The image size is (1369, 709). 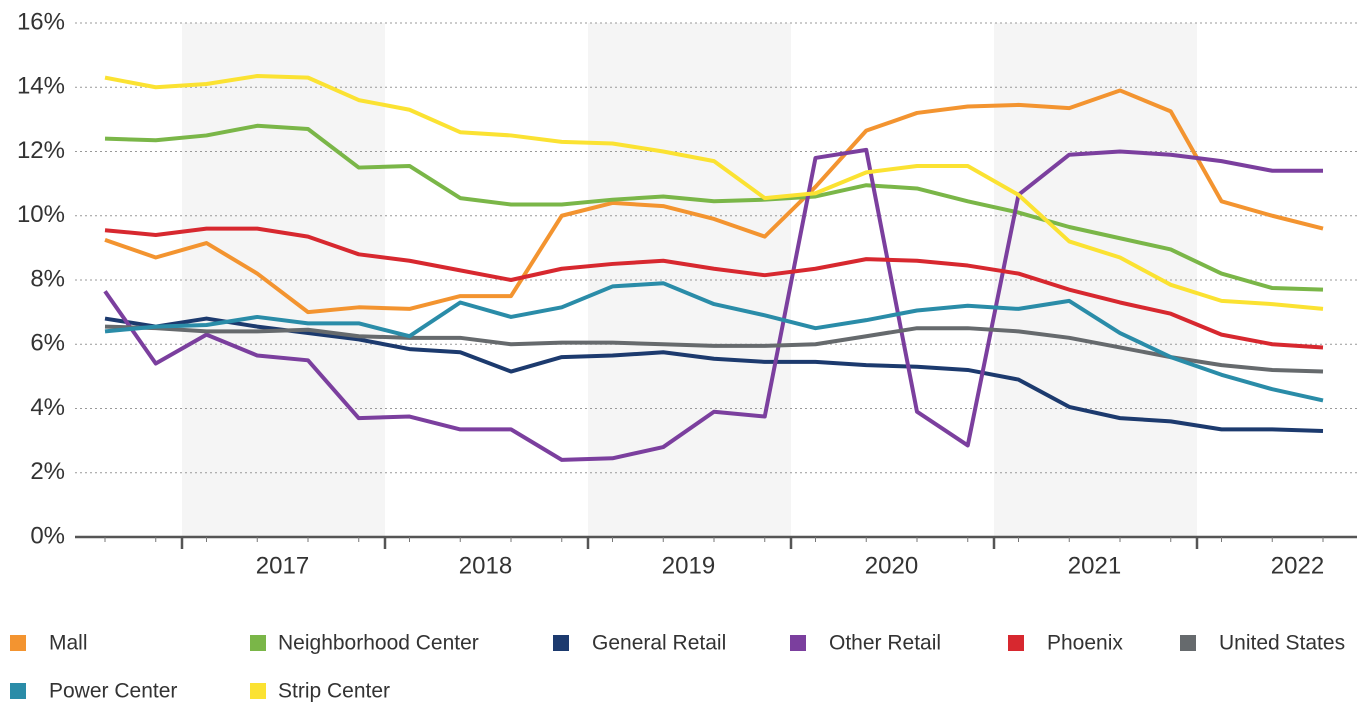 I want to click on legend-label: Strip Center, so click(x=334, y=691).